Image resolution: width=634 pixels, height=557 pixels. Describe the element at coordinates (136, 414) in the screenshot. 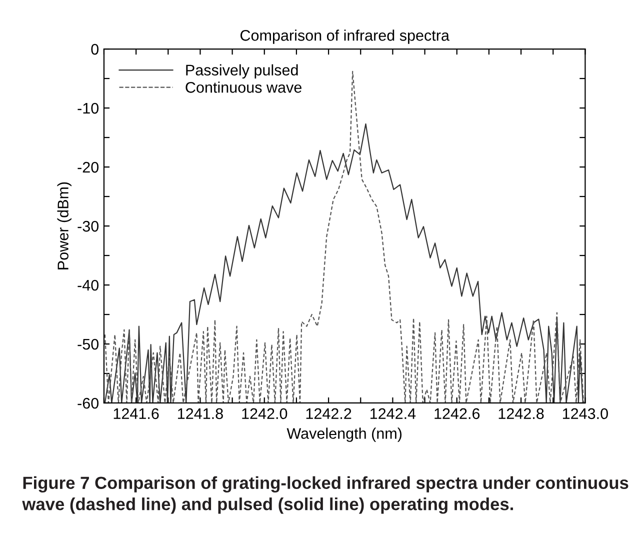

I see `x-tick-label: 1241.6` at that location.